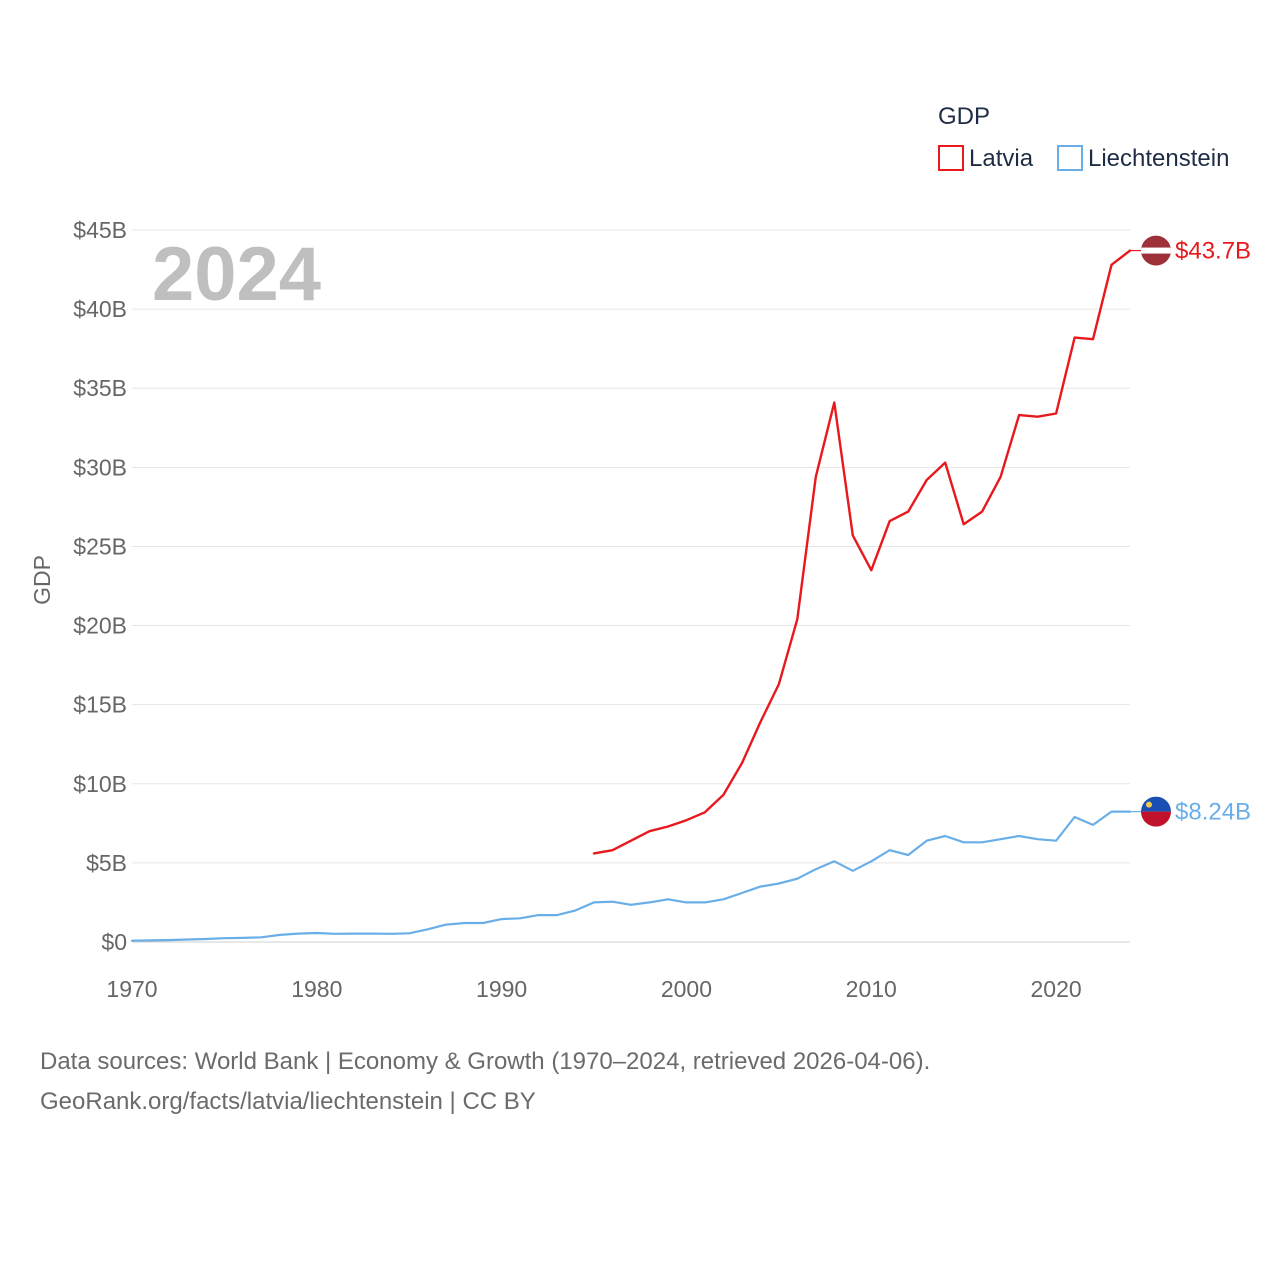  I want to click on x-tick-label: 1990, so click(501, 989).